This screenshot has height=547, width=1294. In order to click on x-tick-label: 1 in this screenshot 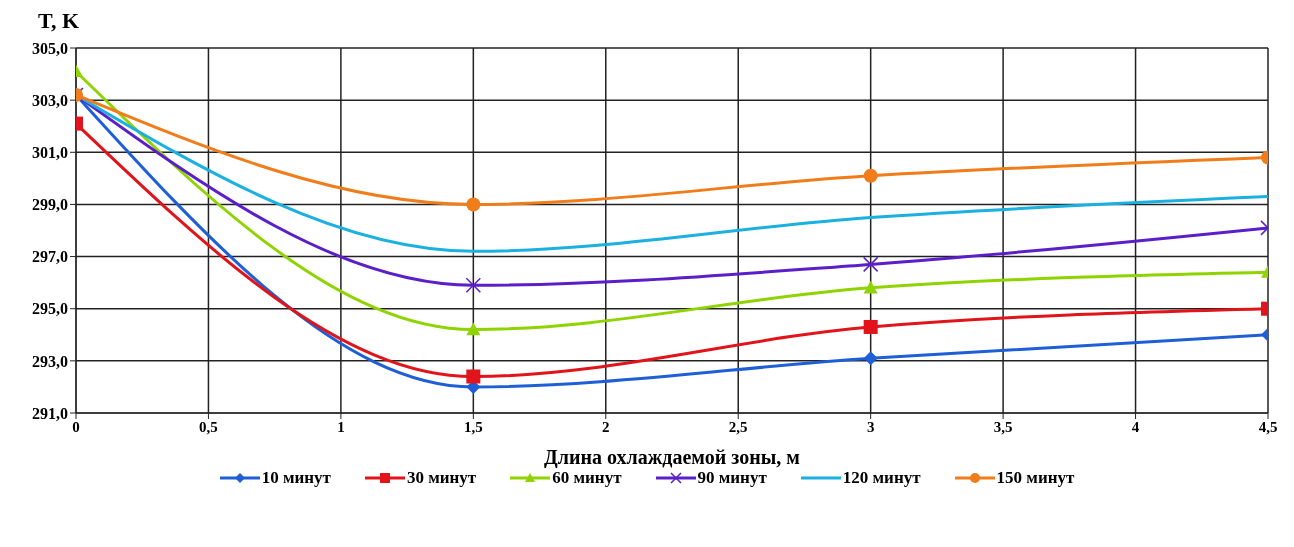, I will do `click(341, 426)`.